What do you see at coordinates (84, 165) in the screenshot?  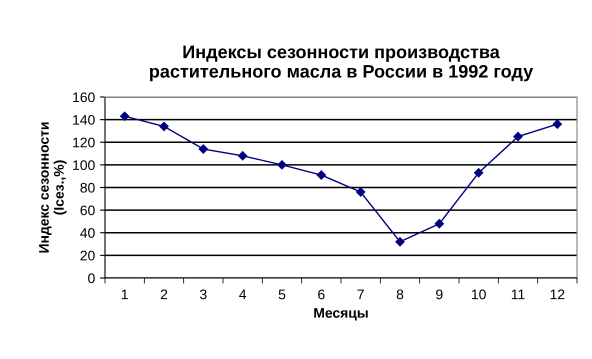 I see `y-tick-label: 100` at bounding box center [84, 165].